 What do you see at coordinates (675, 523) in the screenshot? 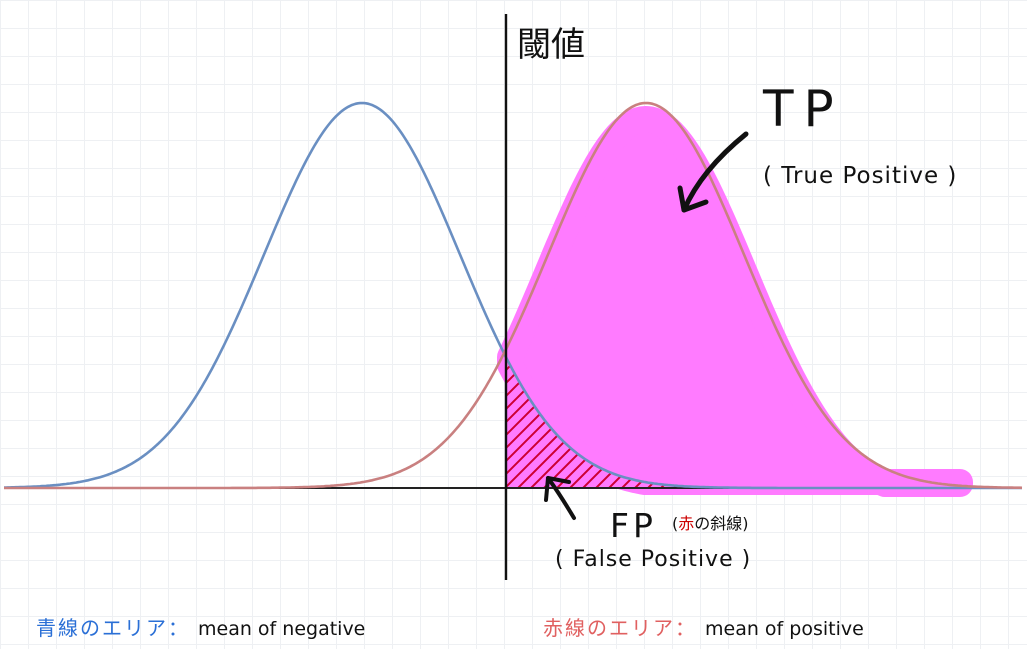
I see `fp-note-open: (` at bounding box center [675, 523].